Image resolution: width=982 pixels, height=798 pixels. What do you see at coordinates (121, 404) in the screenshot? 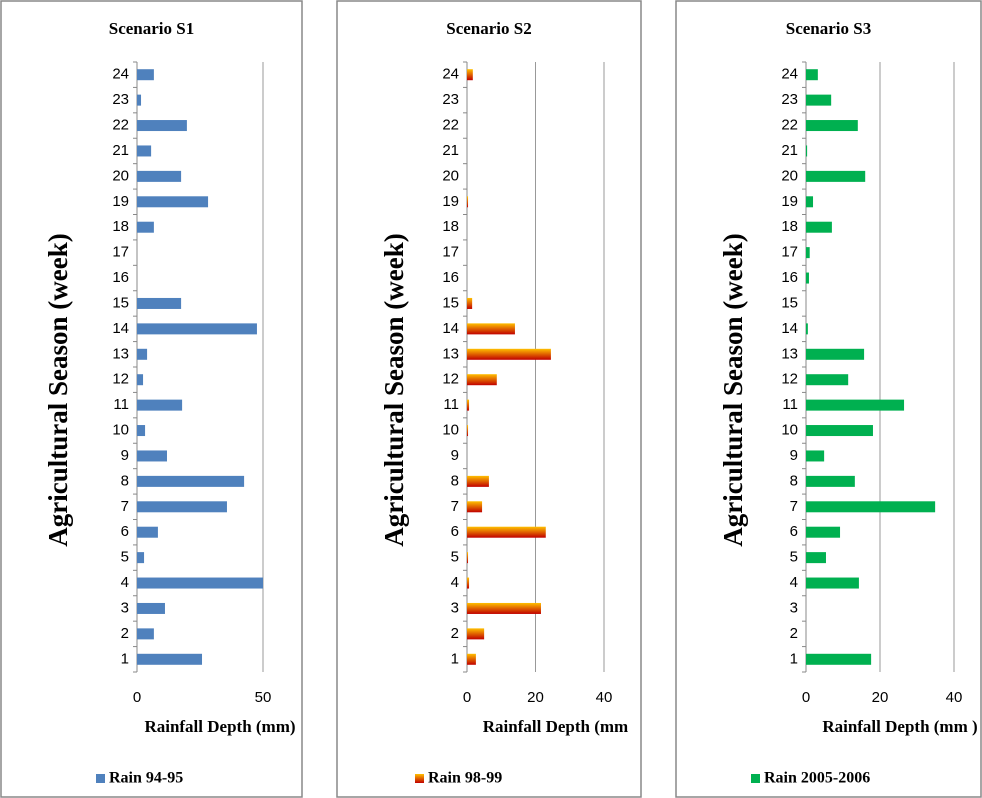
I see `y-tick-label: 11` at bounding box center [121, 404].